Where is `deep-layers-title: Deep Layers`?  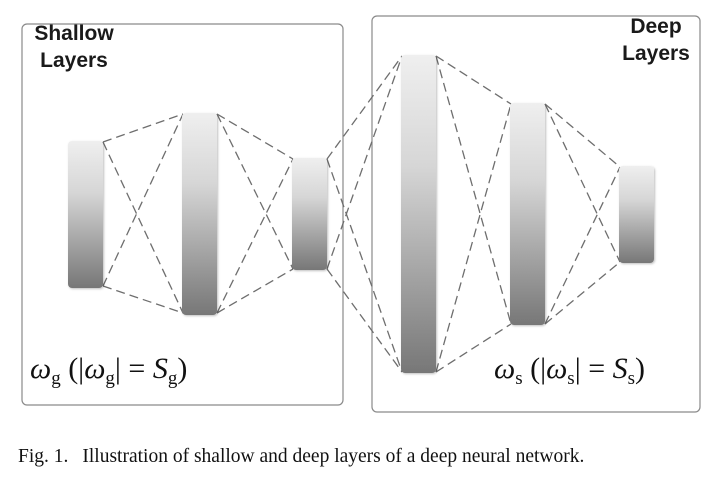 deep-layers-title: Deep Layers is located at coordinates (656, 40).